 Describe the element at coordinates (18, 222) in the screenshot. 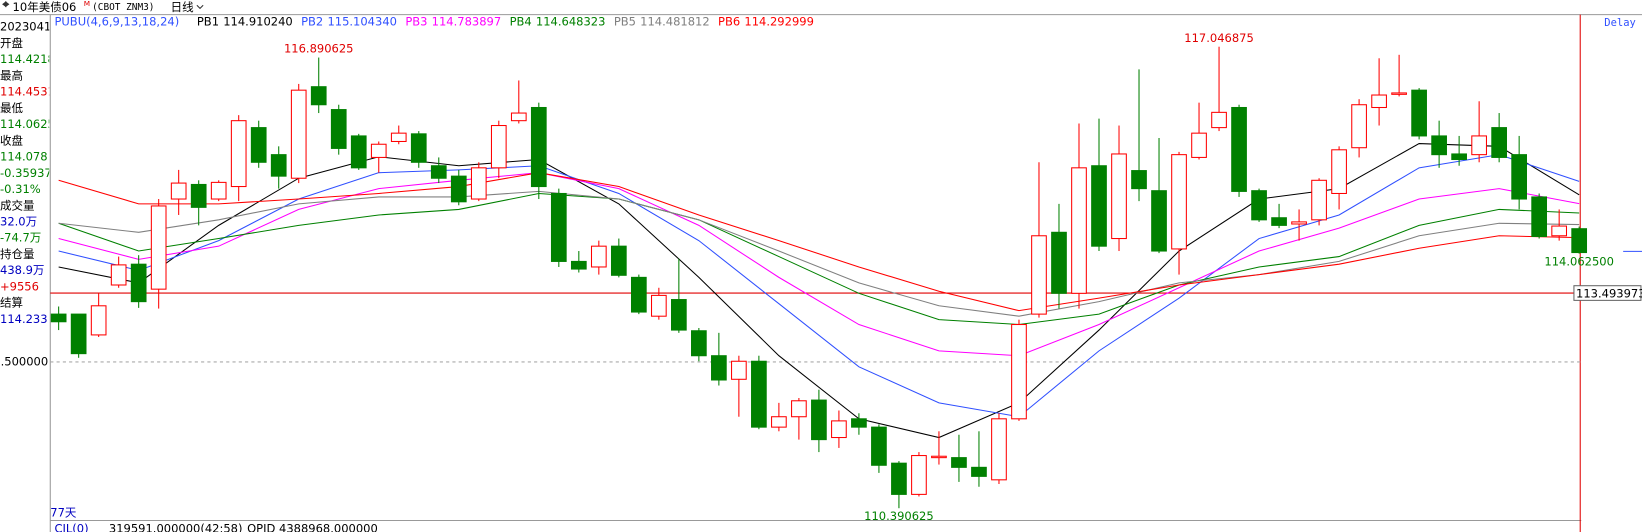

I see `info-item: 32.0万` at that location.